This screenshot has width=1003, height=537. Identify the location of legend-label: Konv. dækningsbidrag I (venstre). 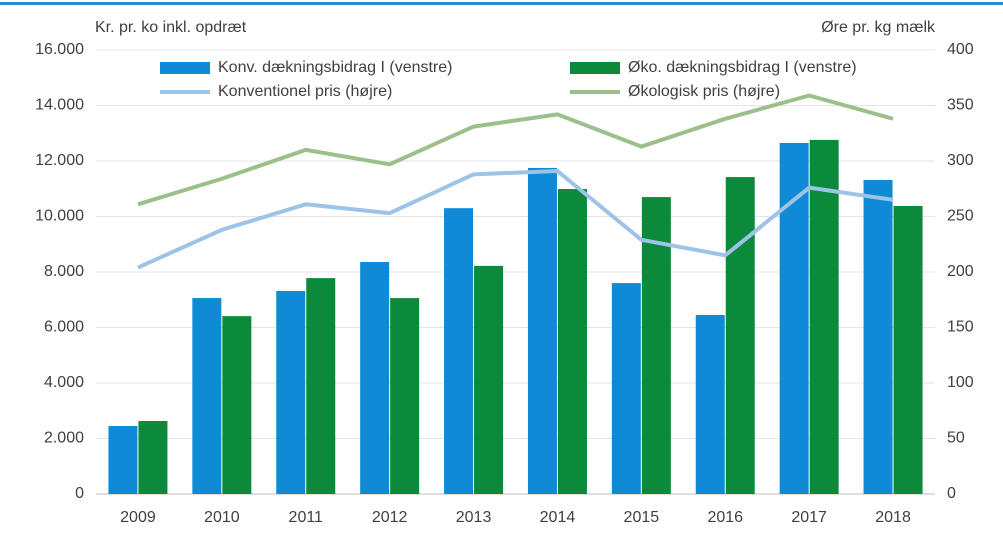
(335, 67).